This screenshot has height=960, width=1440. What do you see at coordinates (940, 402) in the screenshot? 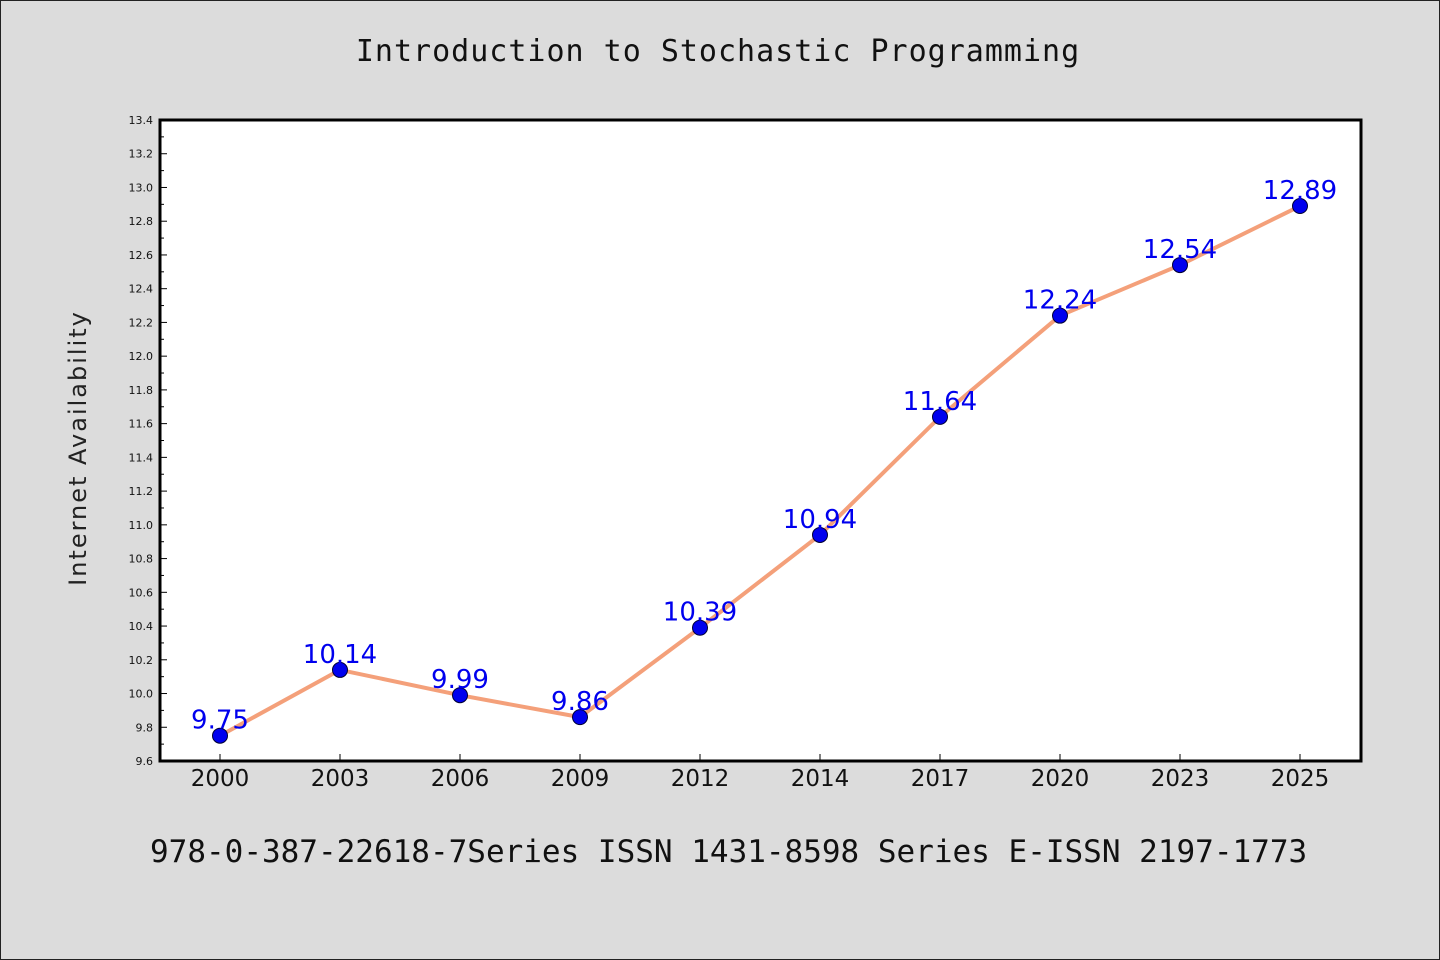
I see `data-label: 11.64` at bounding box center [940, 402].